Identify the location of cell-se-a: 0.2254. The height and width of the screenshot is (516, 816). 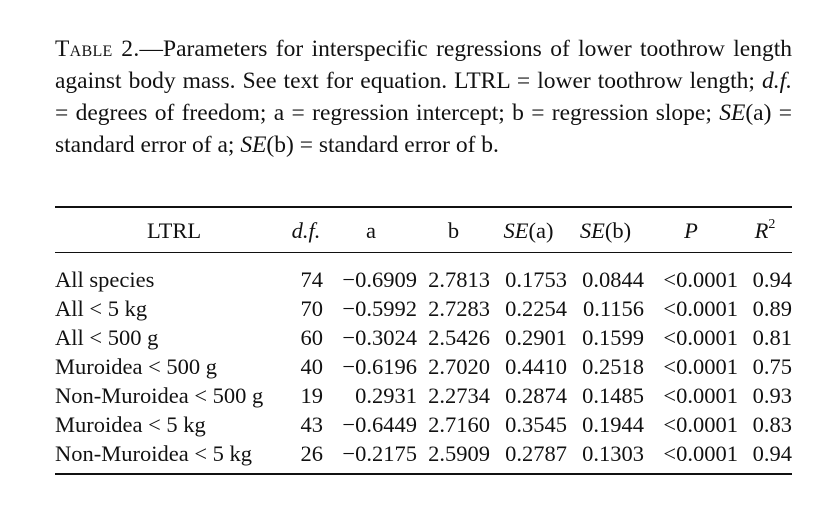
(536, 308).